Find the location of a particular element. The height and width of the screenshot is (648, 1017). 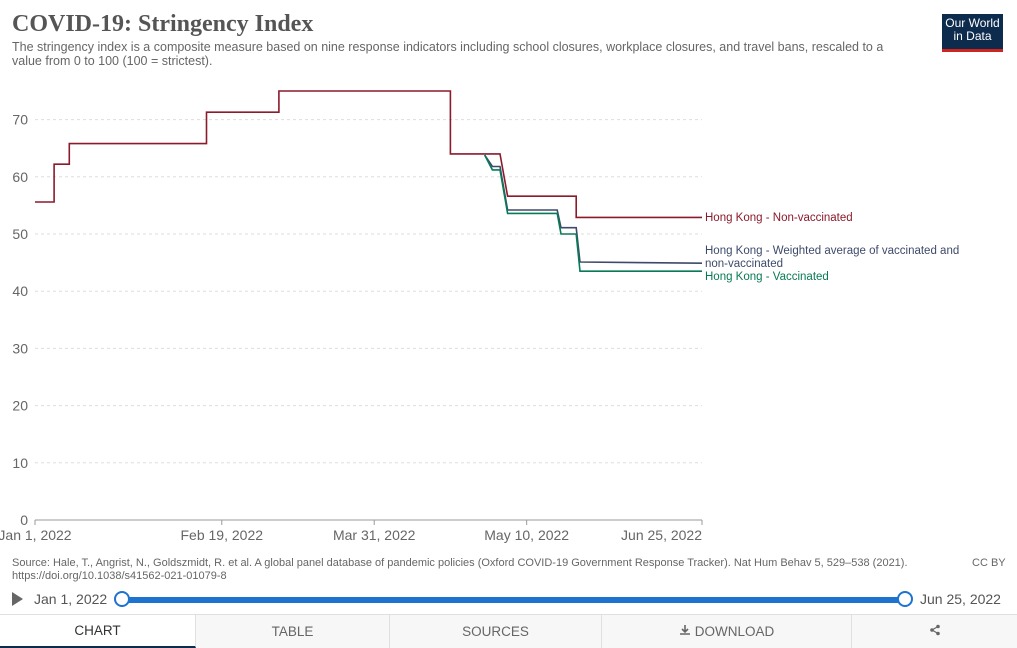

x-tick-label: Jan 1, 2022 is located at coordinates (36, 535).